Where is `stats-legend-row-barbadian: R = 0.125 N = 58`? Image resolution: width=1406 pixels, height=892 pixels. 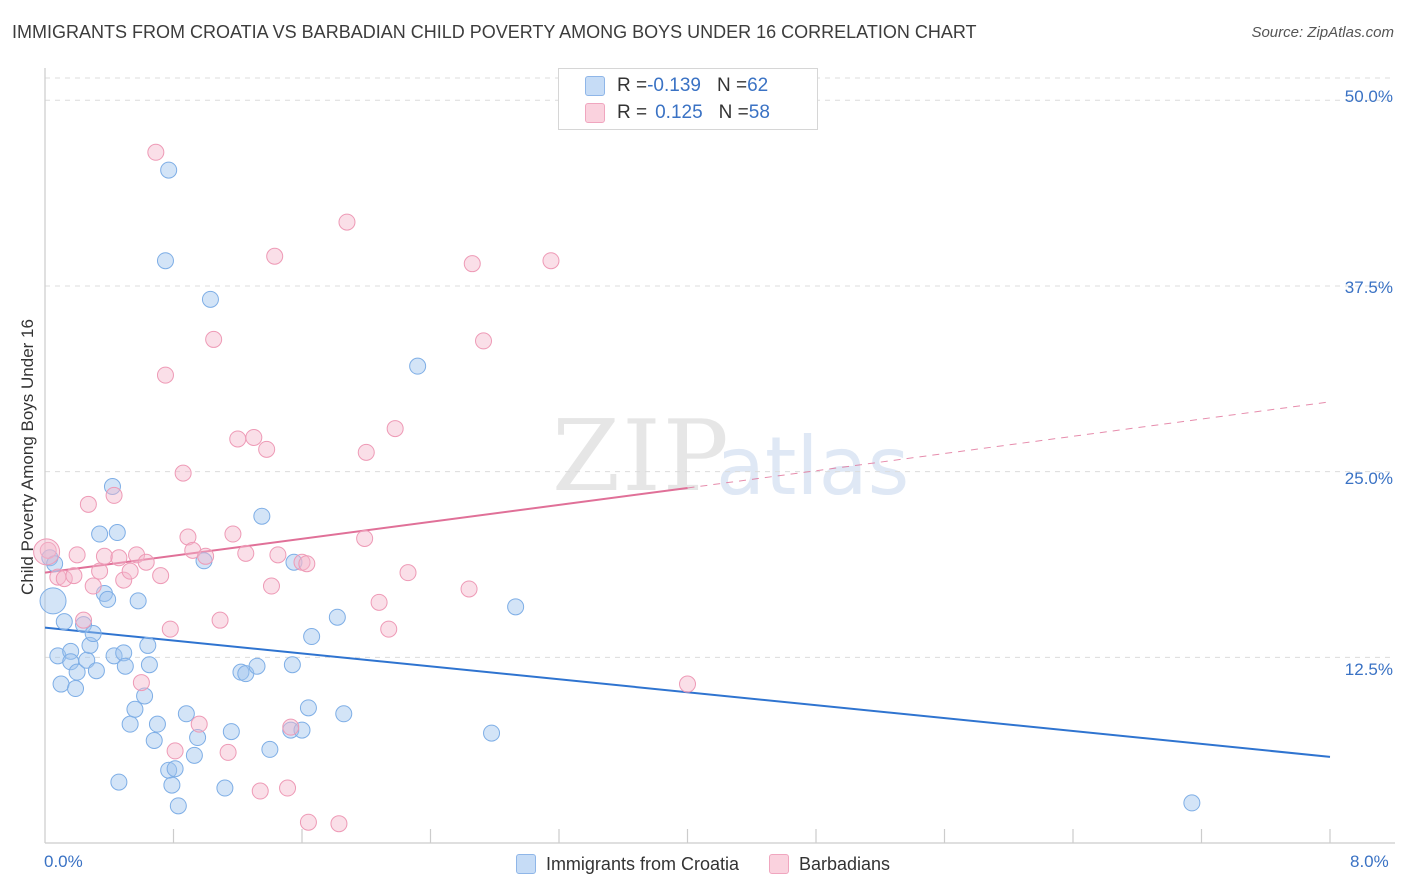 stats-legend-row-barbadian: R = 0.125 N = 58 is located at coordinates (677, 113).